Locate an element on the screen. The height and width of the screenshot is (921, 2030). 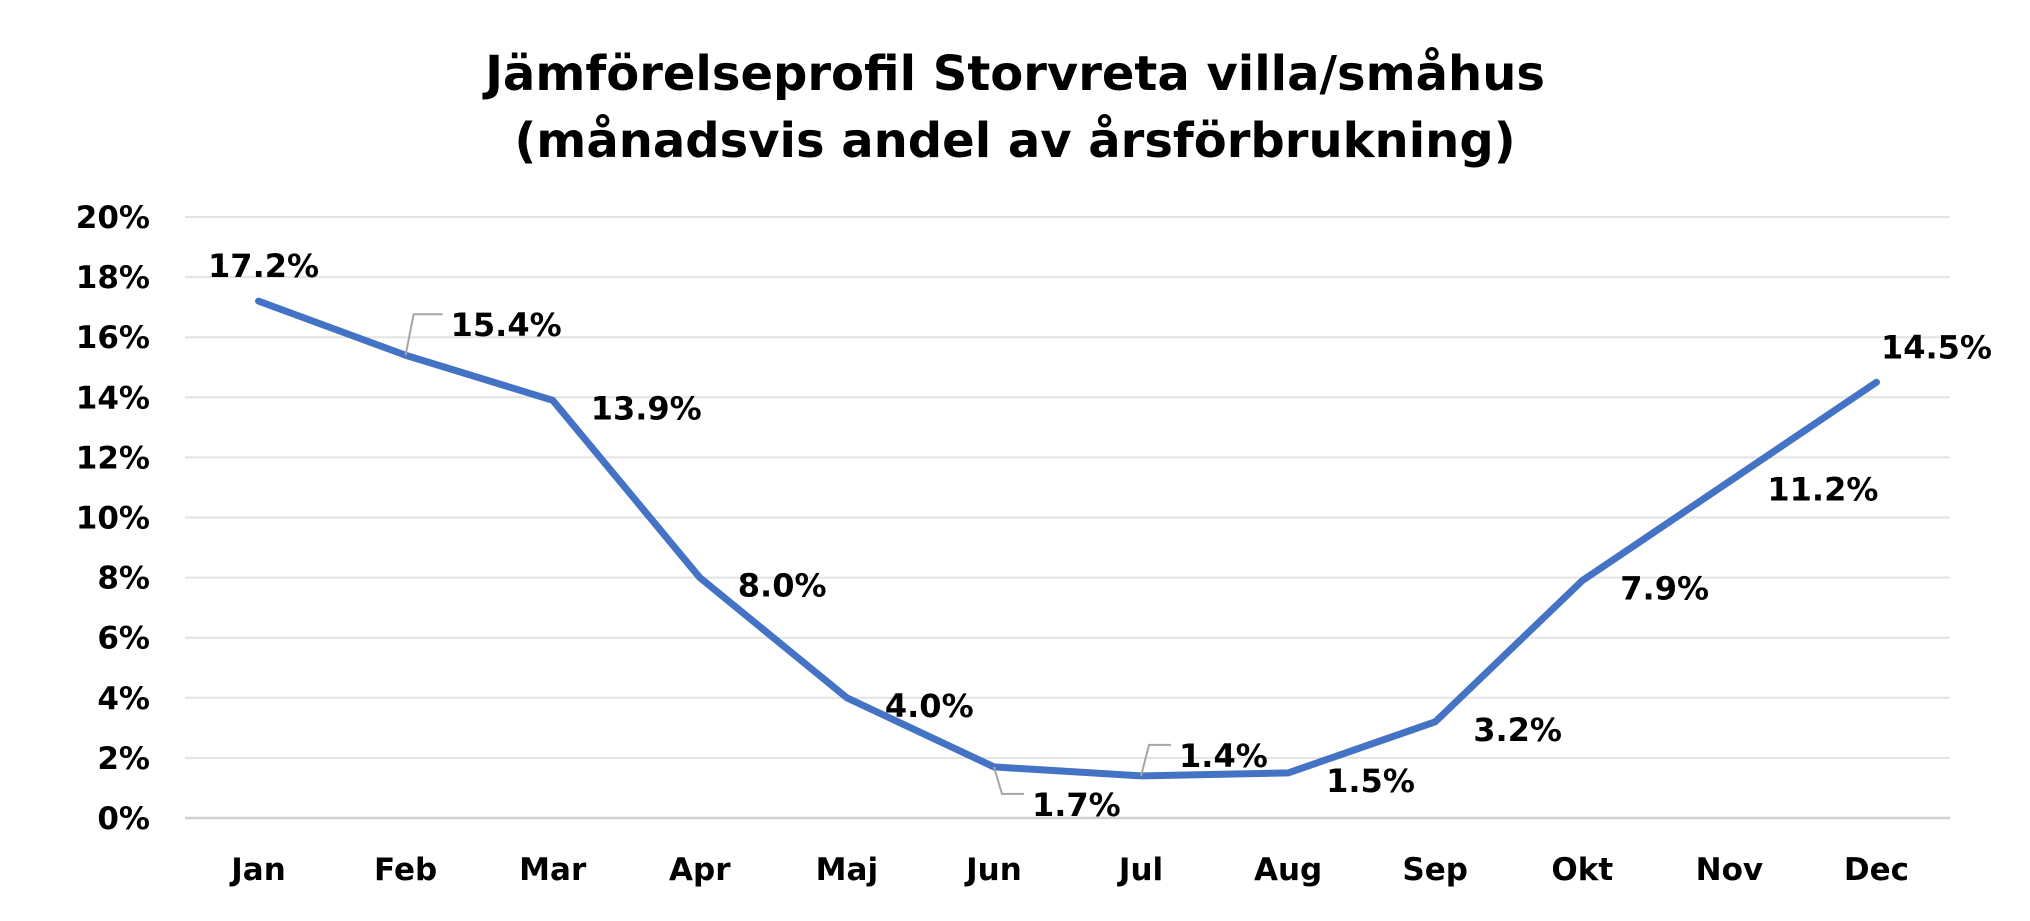
x-tick-label: Feb is located at coordinates (405, 870).